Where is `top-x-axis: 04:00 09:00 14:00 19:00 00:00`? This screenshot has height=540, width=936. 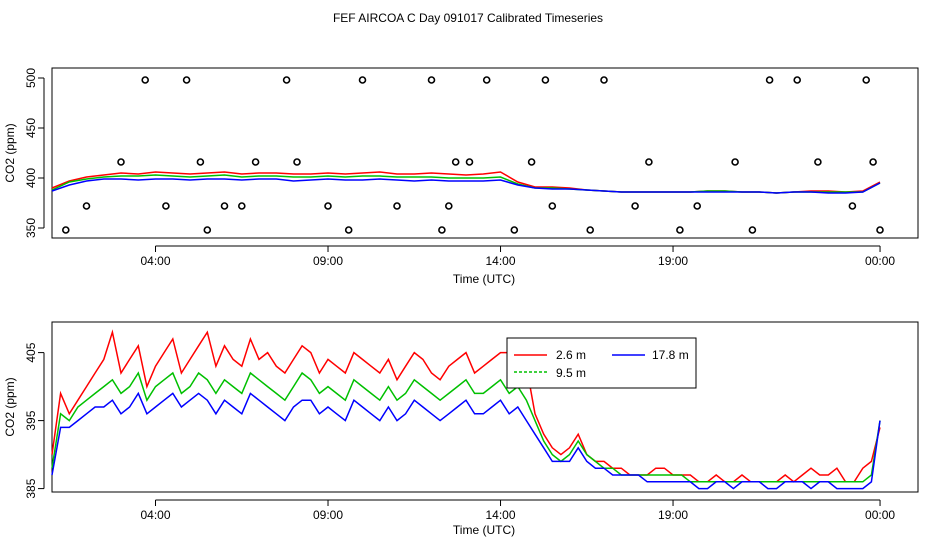 top-x-axis: 04:00 09:00 14:00 19:00 00:00 is located at coordinates (517, 256).